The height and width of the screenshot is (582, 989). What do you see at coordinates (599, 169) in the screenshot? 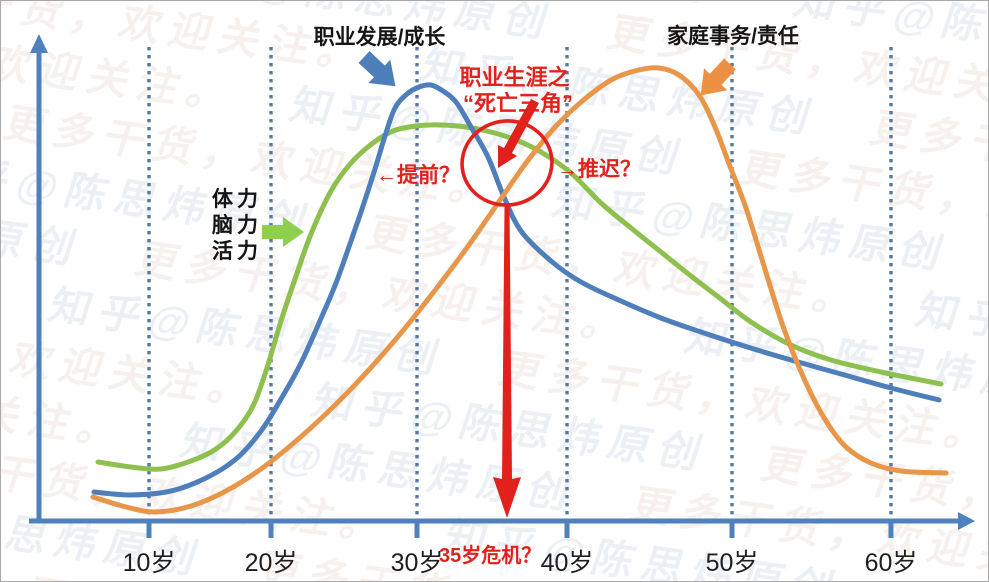
I see `postpone-annotation: →推迟？` at bounding box center [599, 169].